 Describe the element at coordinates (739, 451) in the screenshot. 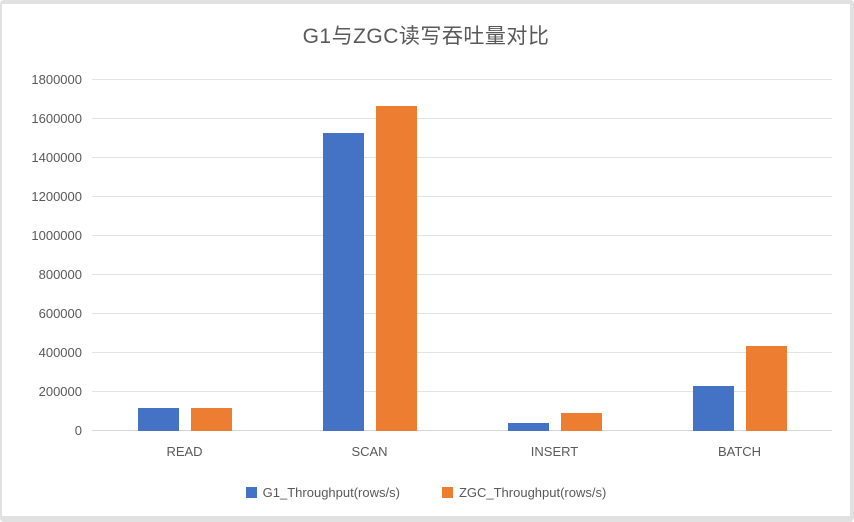

I see `x-tick-label-batch: BATCH` at that location.